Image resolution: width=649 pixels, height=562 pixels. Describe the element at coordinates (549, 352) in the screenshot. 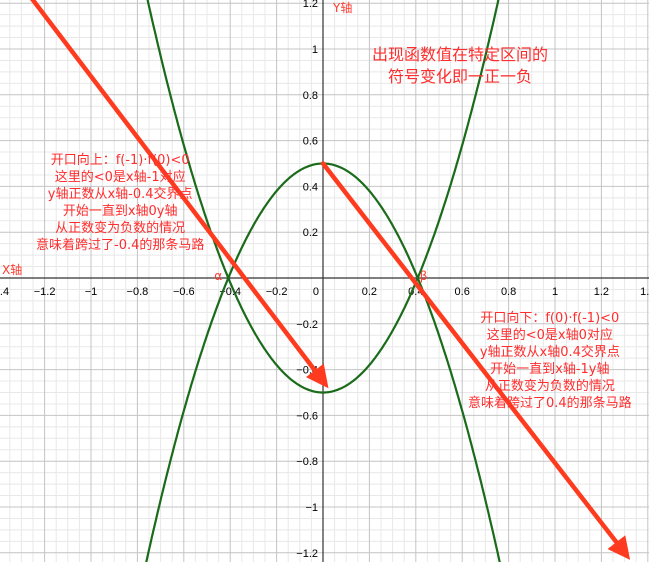

I see `right-line: y轴正数从x轴0.4交界点` at that location.